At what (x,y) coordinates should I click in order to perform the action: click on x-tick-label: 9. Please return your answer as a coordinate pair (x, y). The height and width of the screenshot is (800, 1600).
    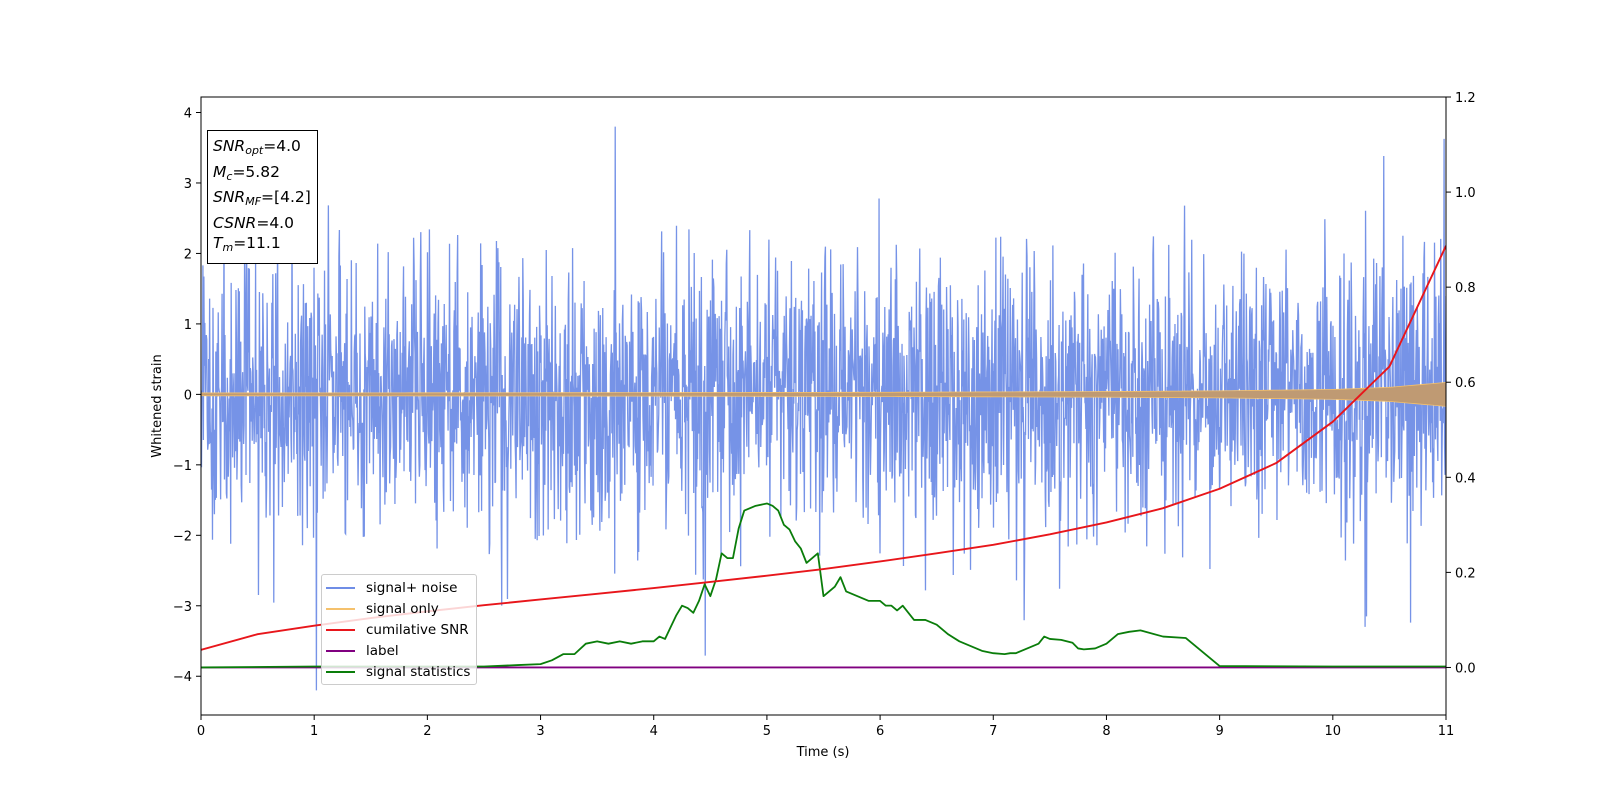
    Looking at the image, I should click on (1219, 731).